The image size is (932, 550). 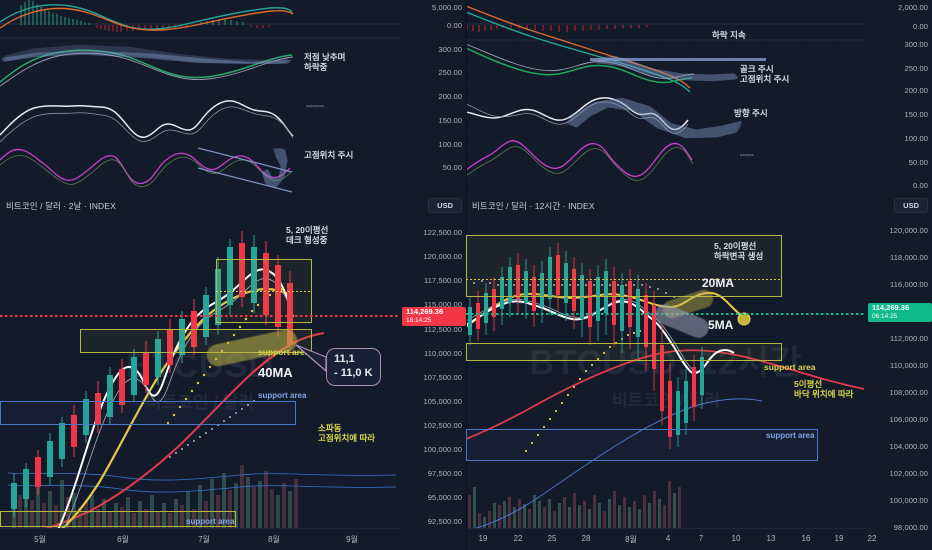 What do you see at coordinates (315, 106) in the screenshot?
I see `anno-left-ind-dash: - - - - - - - -` at bounding box center [315, 106].